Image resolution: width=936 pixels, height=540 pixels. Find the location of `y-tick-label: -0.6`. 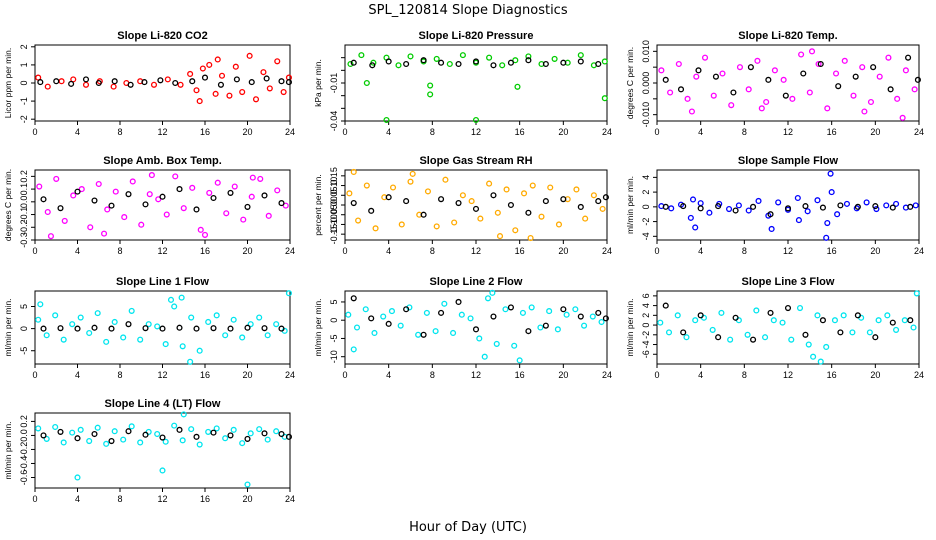

y-tick-label: -0.6 is located at coordinates (24, 478).